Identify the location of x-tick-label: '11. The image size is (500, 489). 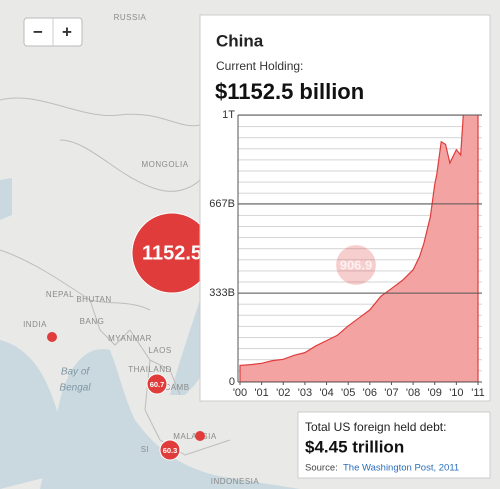
(478, 393).